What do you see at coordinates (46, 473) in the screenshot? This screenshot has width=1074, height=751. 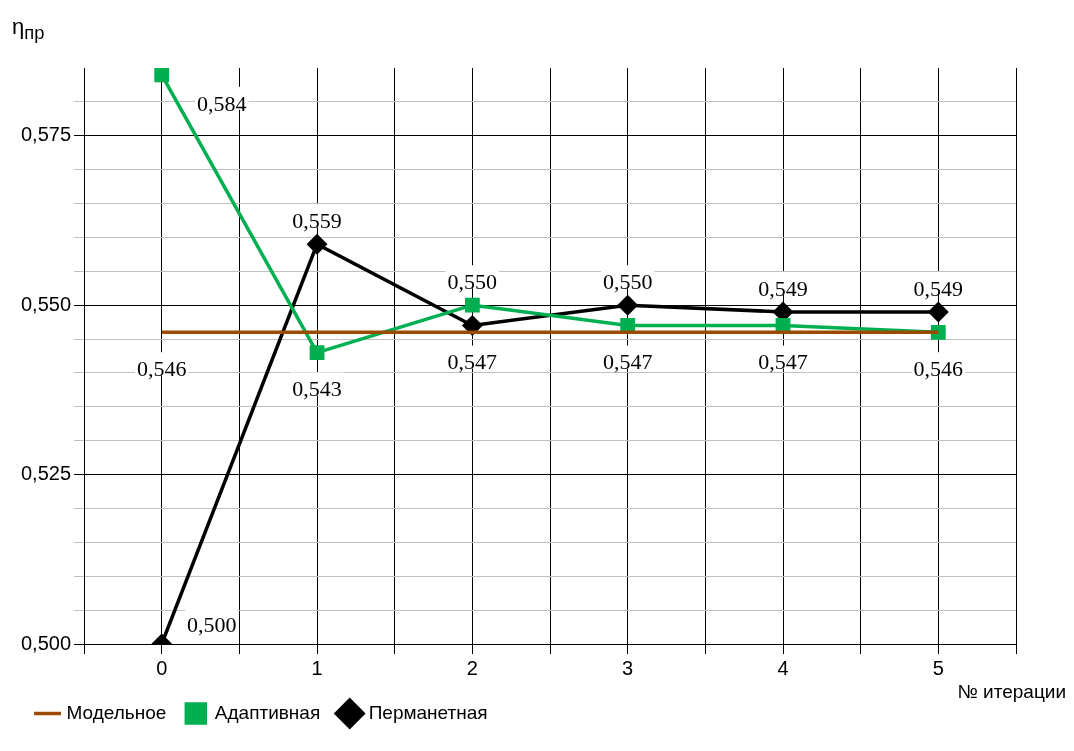 I see `y-tick-label: 0,525` at bounding box center [46, 473].